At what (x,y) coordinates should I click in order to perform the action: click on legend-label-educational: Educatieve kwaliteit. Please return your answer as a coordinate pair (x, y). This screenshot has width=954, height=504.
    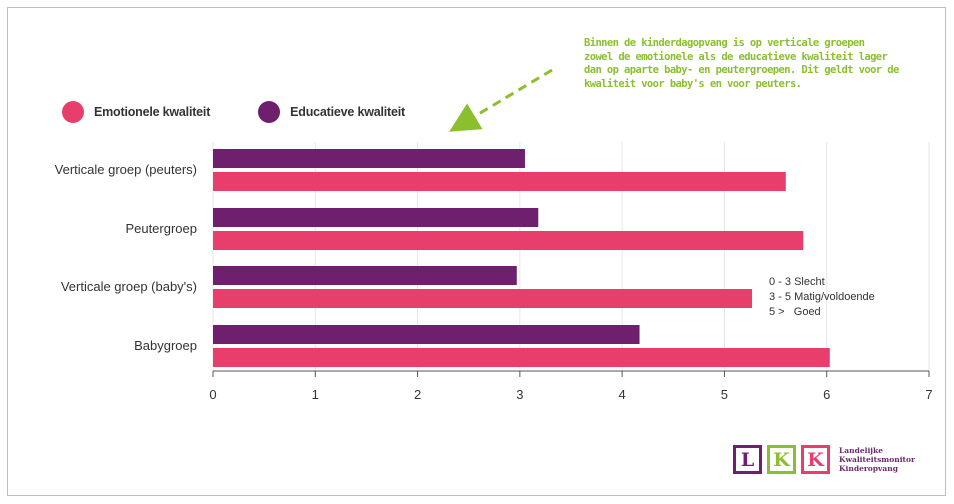
    Looking at the image, I should click on (347, 112).